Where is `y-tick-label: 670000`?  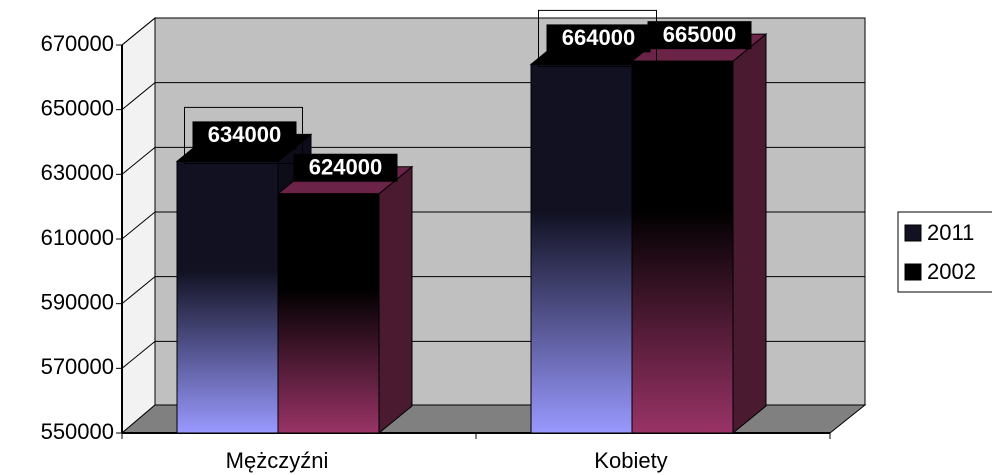 y-tick-label: 670000 is located at coordinates (77, 43).